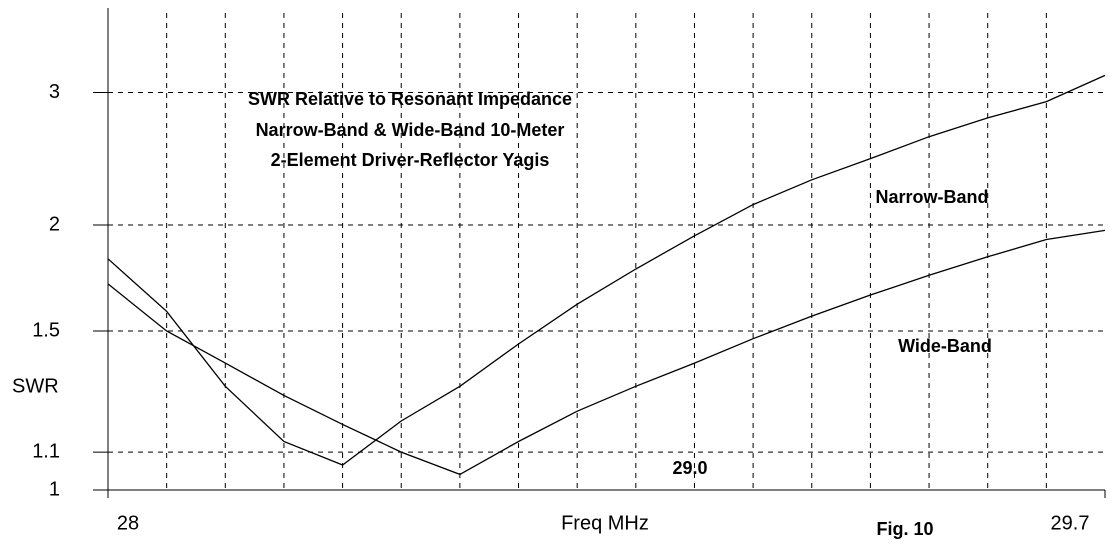 The height and width of the screenshot is (554, 1110). Describe the element at coordinates (54, 92) in the screenshot. I see `y-tick-label: 3` at that location.